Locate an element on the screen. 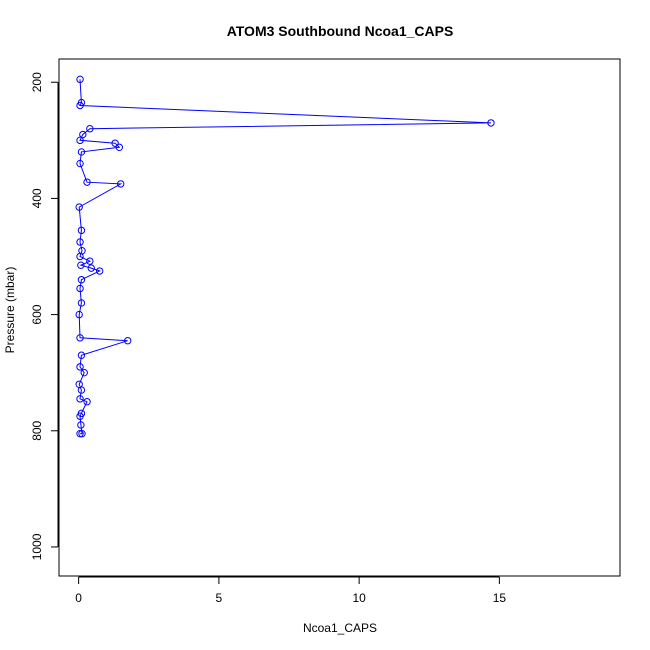 Image resolution: width=650 pixels, height=650 pixels. y-tick-label: 400 is located at coordinates (37, 198).